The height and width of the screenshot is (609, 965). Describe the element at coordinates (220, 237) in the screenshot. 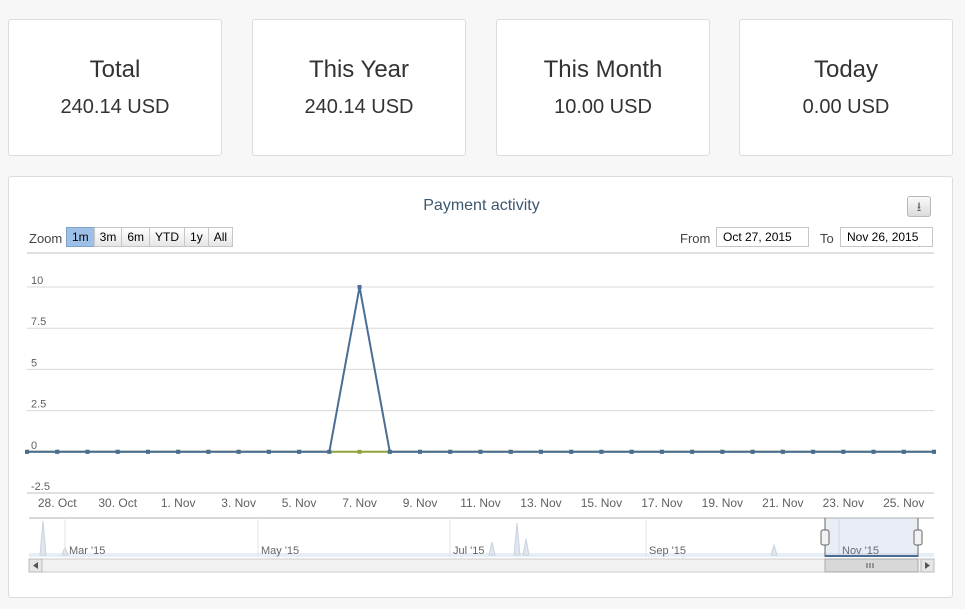

I see `zoom-all-button: All` at that location.